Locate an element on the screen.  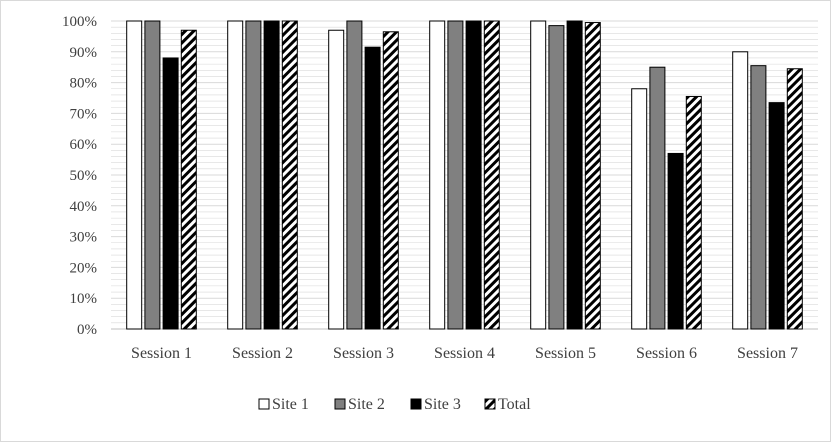
y-tick-label: 90% is located at coordinates (84, 53).